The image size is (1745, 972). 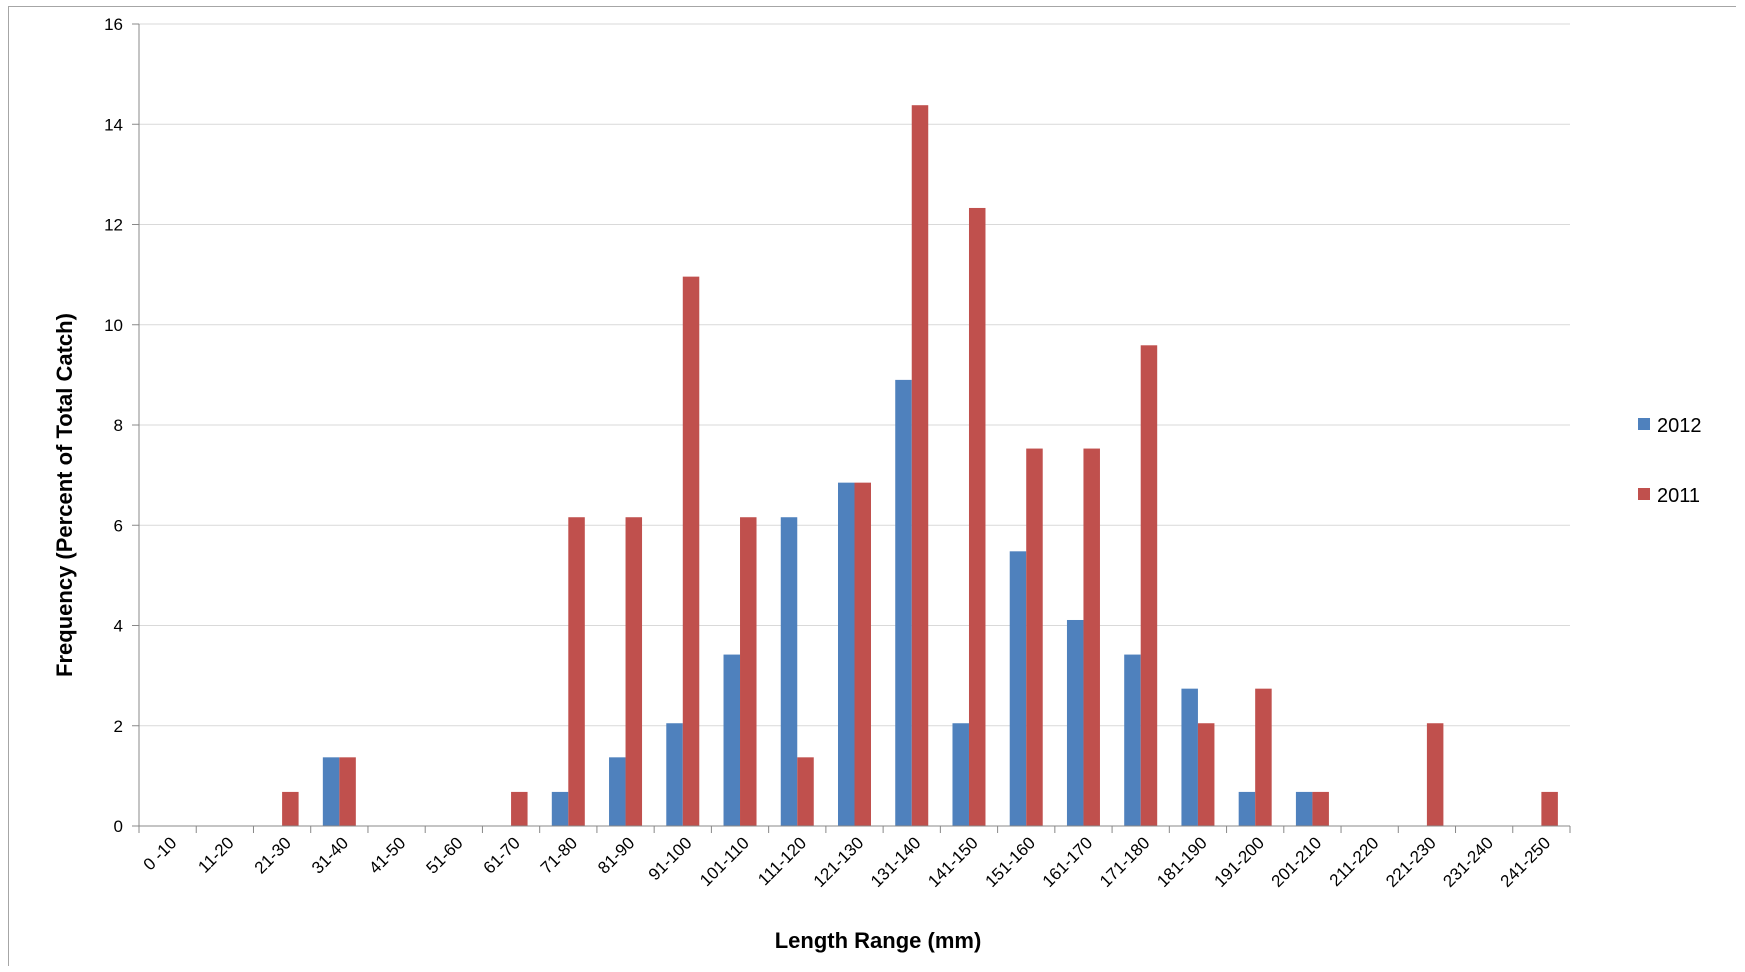 What do you see at coordinates (502, 855) in the screenshot?
I see `x-tick-label: 61-70` at bounding box center [502, 855].